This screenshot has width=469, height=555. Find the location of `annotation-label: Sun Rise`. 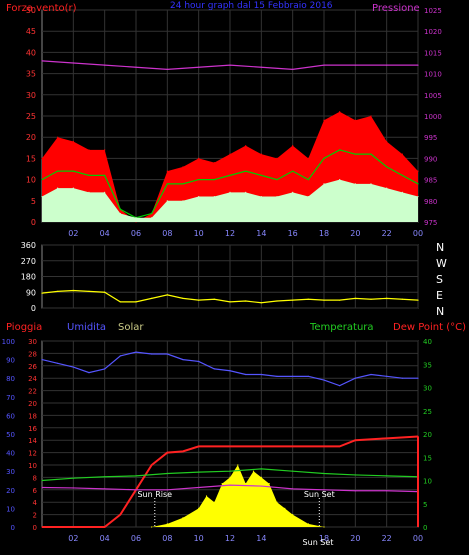

annotation-label: Sun Rise is located at coordinates (154, 494).